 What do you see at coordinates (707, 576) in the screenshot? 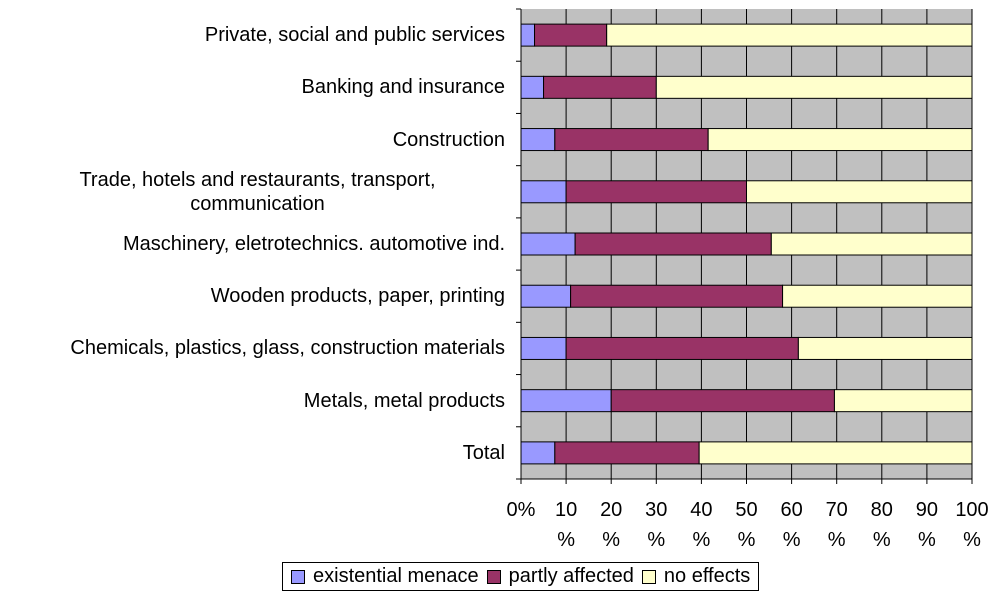
I see `legend-label: no effects` at bounding box center [707, 576].